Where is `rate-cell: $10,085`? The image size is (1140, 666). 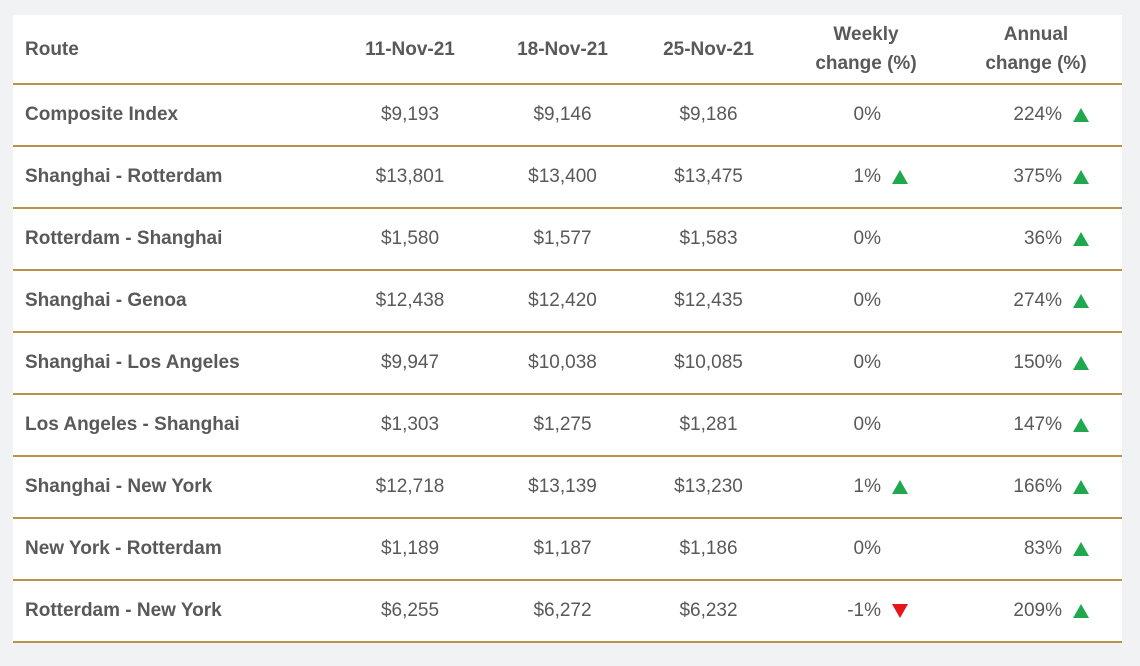 rate-cell: $10,085 is located at coordinates (708, 363).